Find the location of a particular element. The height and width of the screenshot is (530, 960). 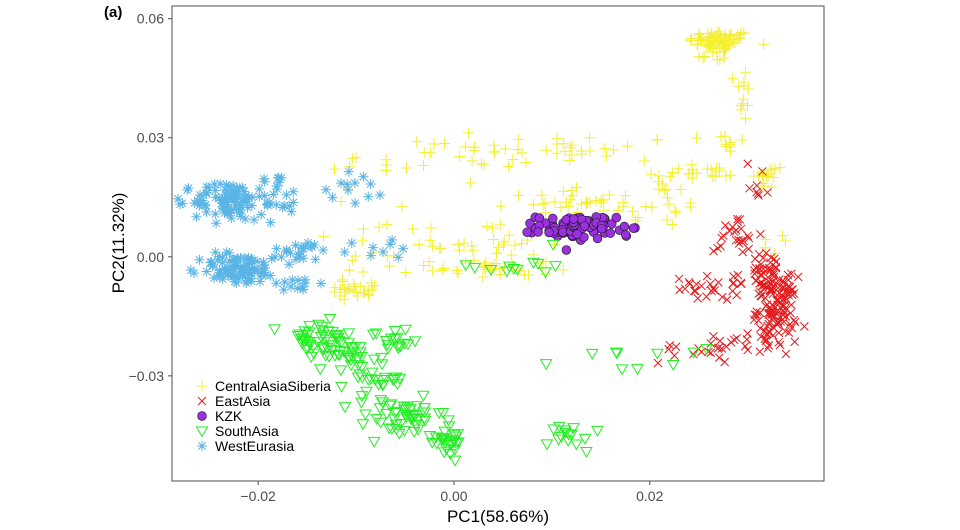

series-EastAsia is located at coordinates (731, 263).